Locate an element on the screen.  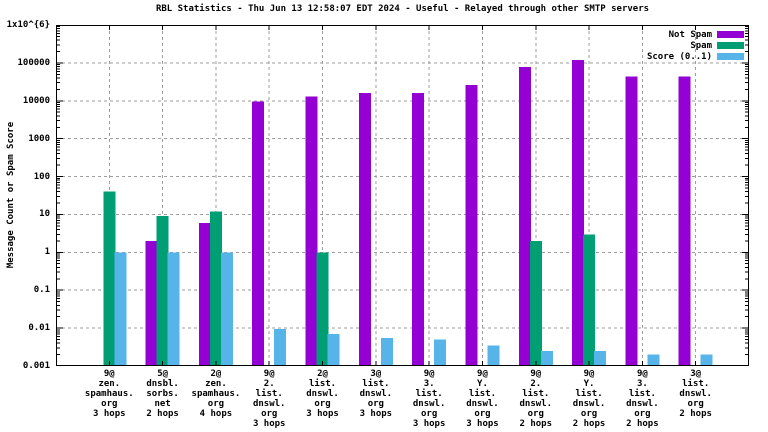
x-tick-label-11: 3@ list. dnswl. org 2 hops is located at coordinates (696, 394).